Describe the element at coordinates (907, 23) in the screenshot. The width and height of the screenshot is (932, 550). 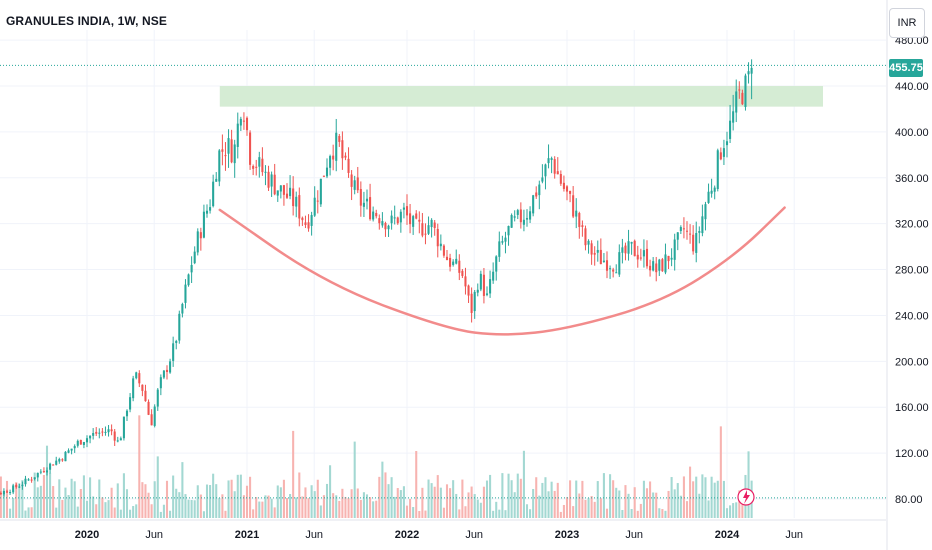
I see `currency-button: INR` at that location.